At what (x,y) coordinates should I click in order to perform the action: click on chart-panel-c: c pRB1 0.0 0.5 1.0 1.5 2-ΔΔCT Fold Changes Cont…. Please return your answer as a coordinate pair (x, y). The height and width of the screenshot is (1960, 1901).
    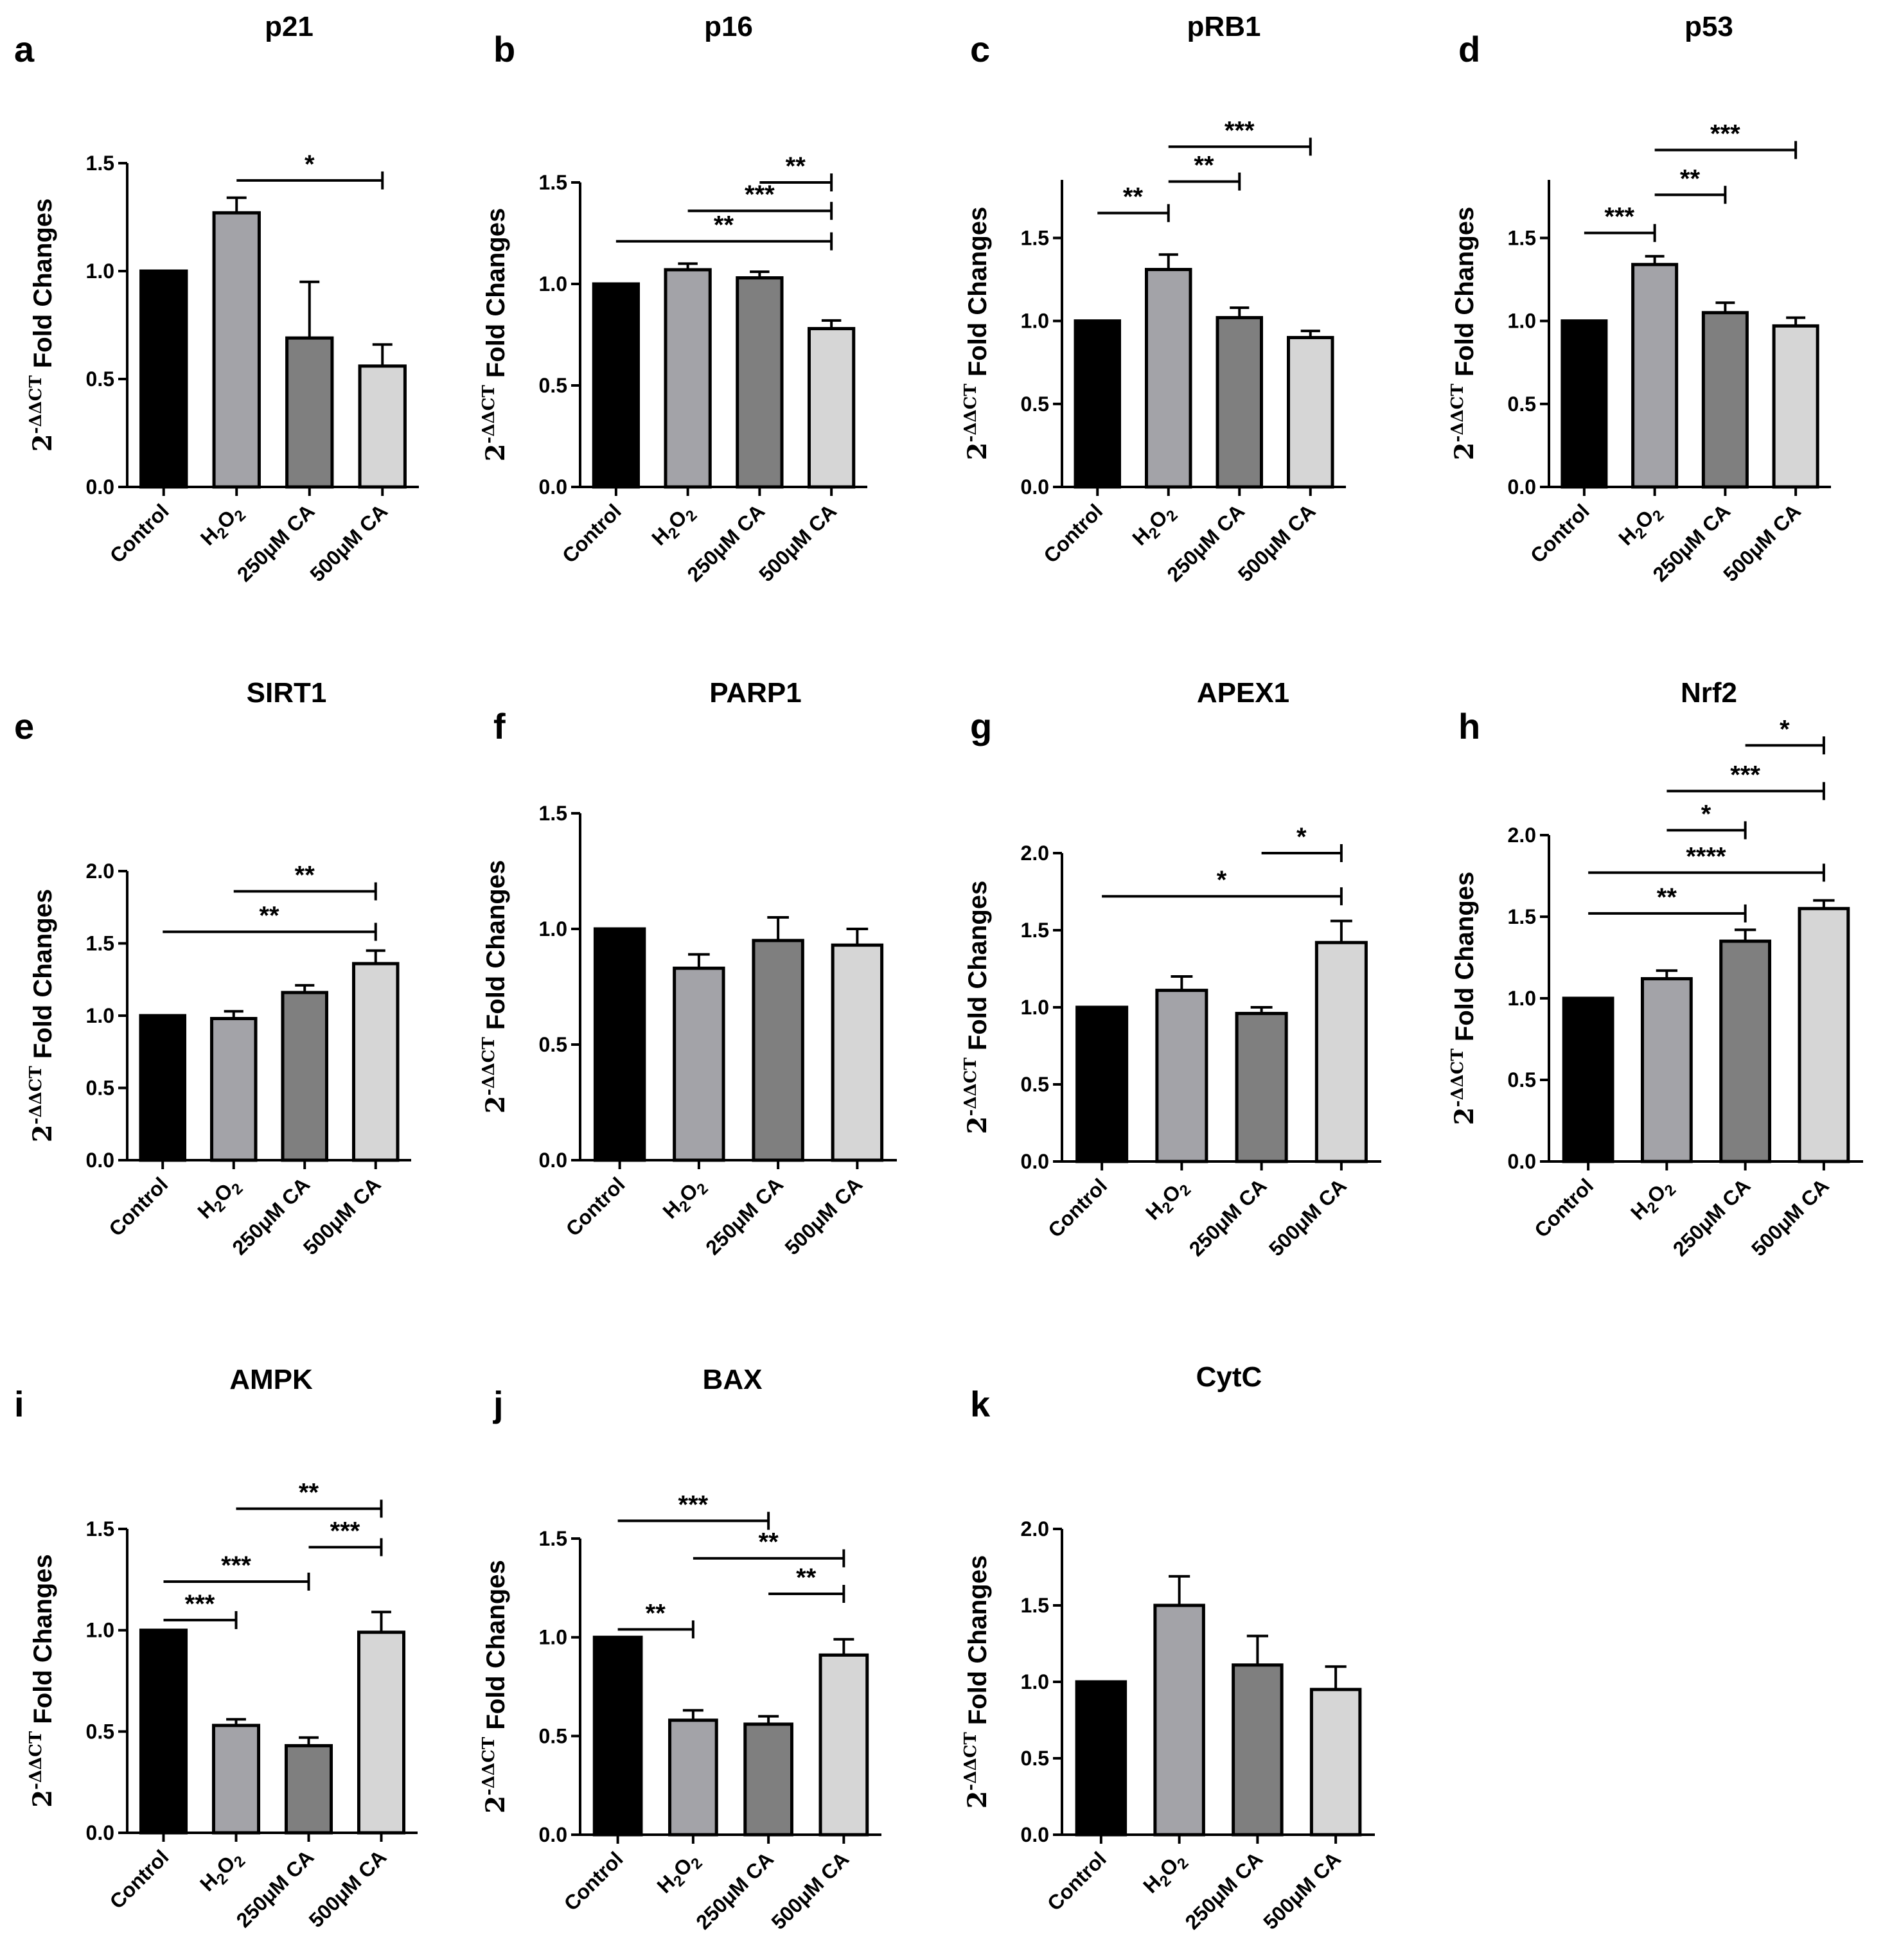
    Looking at the image, I should click on (1153, 298).